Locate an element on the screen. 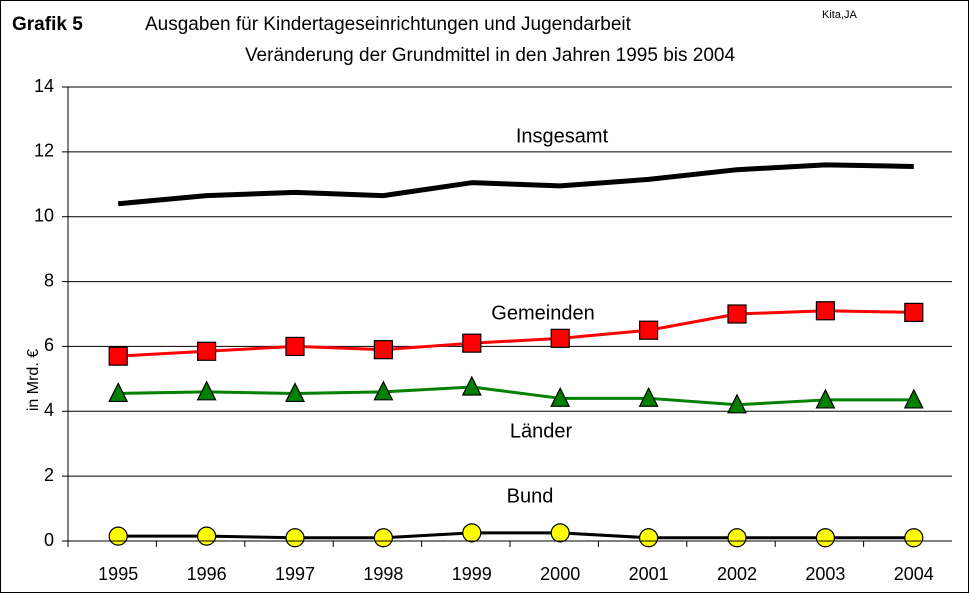 The width and height of the screenshot is (969, 593). series-label: Insgesamt is located at coordinates (562, 136).